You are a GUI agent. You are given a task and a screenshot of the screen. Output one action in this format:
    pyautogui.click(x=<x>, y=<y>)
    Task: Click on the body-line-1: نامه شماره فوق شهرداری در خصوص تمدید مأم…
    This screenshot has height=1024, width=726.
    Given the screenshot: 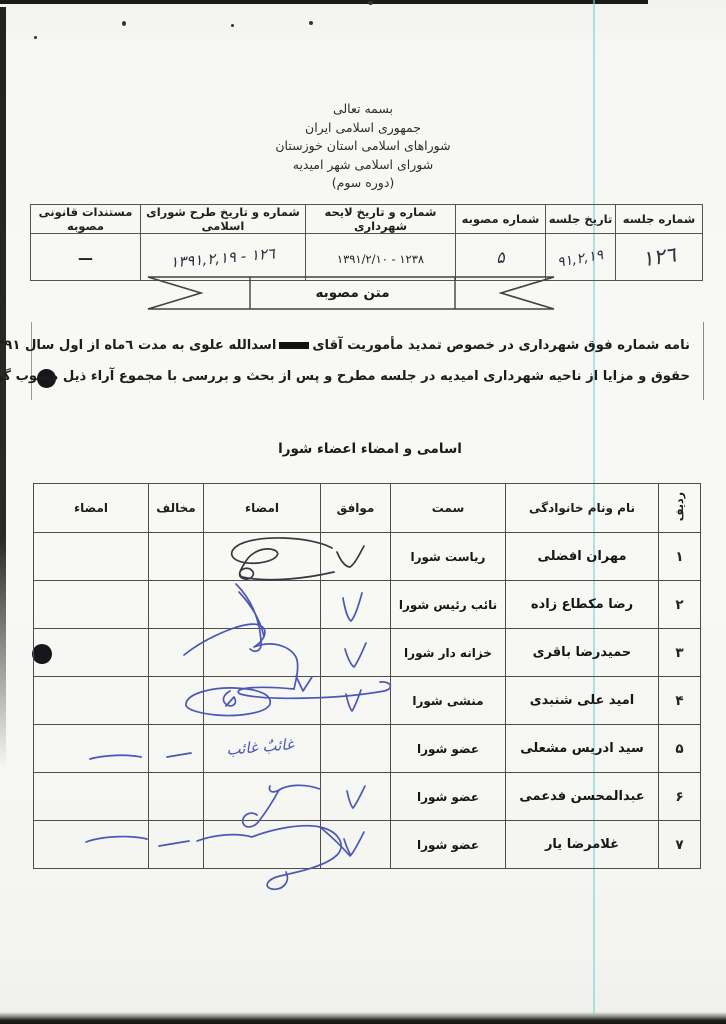 What is the action you would take?
    pyautogui.click(x=345, y=345)
    